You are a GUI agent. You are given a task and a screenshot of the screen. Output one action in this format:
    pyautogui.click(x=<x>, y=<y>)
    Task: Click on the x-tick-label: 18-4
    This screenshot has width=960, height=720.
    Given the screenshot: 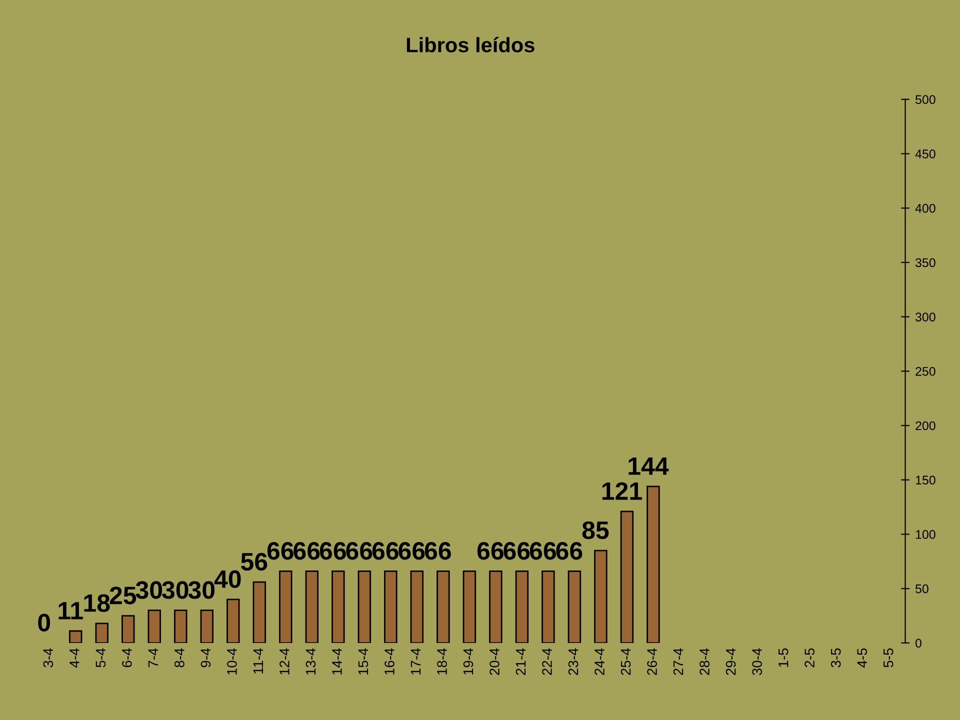 What is the action you would take?
    pyautogui.click(x=442, y=661)
    